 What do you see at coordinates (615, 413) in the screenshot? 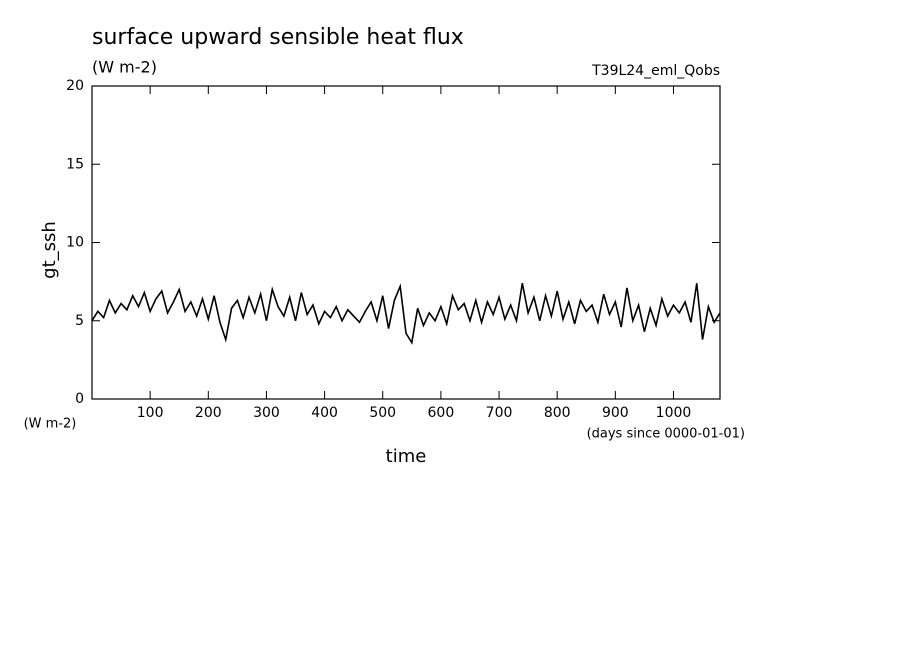
I see `x-tick-label: 900` at bounding box center [615, 413].